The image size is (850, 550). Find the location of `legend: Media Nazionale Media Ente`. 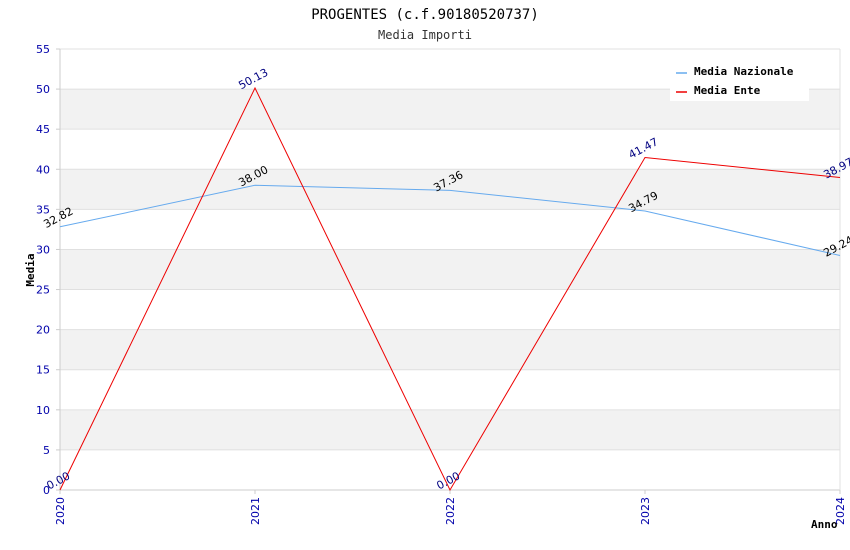

legend: Media Nazionale Media Ente is located at coordinates (739, 79).